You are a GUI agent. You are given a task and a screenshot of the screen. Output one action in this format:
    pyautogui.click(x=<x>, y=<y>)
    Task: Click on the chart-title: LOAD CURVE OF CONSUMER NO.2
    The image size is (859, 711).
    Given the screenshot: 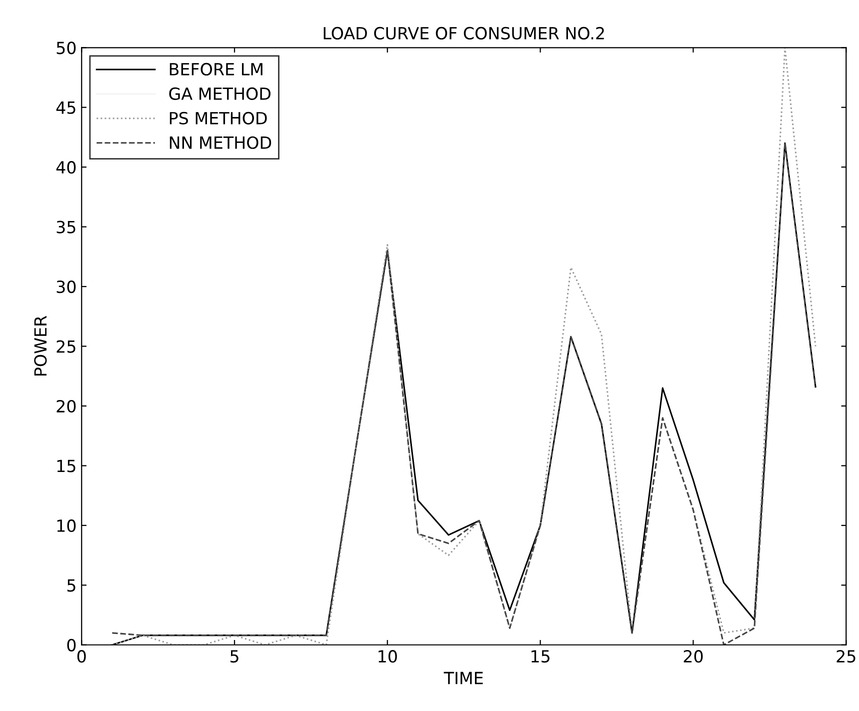 What is the action you would take?
    pyautogui.click(x=464, y=33)
    